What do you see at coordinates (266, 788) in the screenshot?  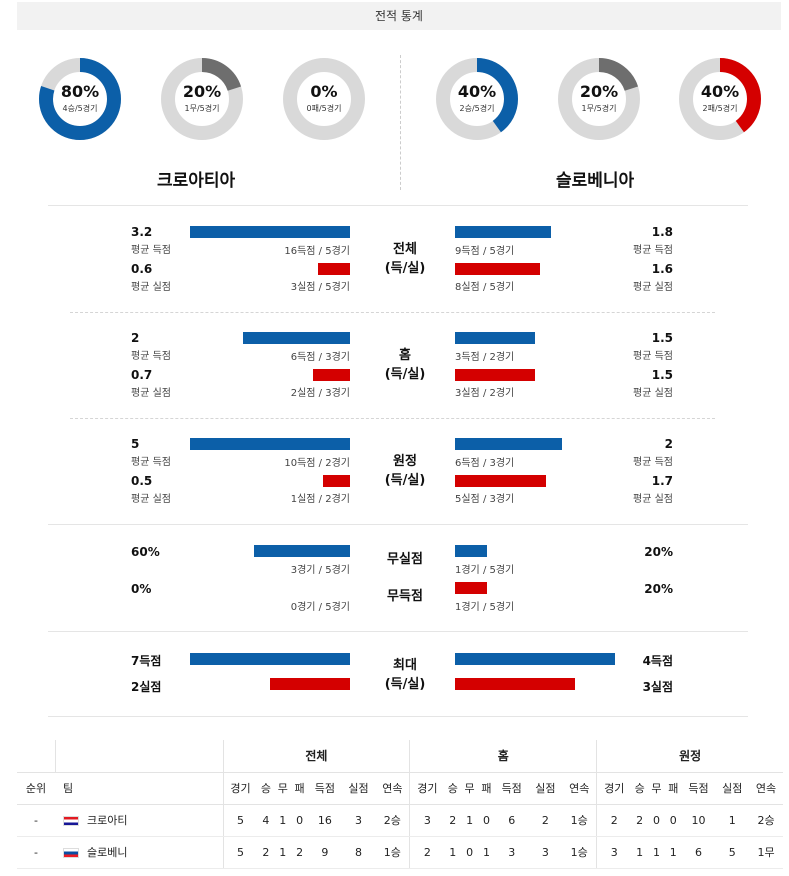 I see `column-header: 승` at bounding box center [266, 788].